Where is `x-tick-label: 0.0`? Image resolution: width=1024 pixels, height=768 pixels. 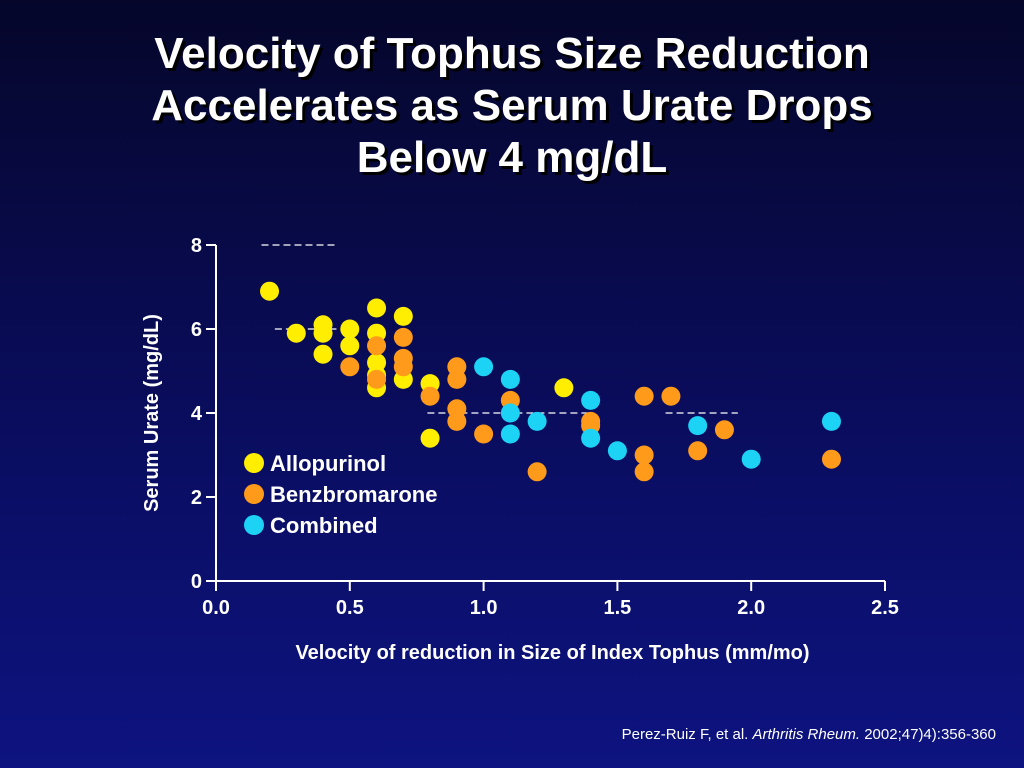
x-tick-label: 0.0 is located at coordinates (216, 608).